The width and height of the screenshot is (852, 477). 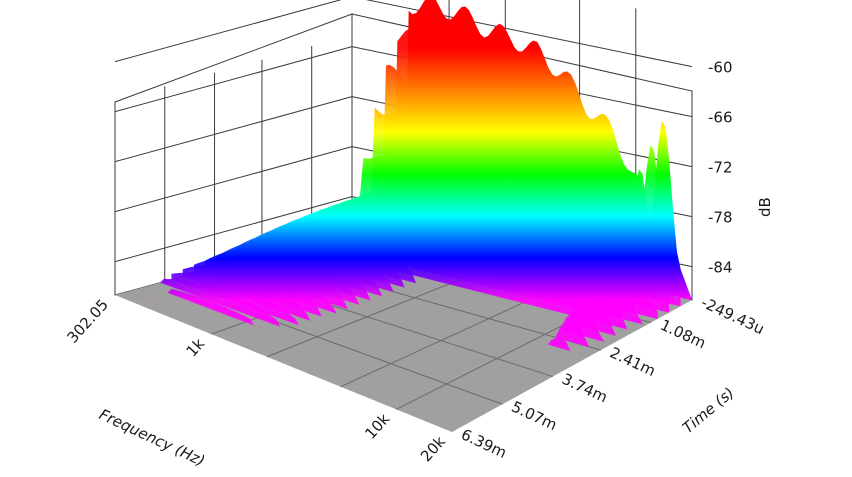 What do you see at coordinates (433, 448) in the screenshot?
I see `frequency-tick-label: 20k` at bounding box center [433, 448].